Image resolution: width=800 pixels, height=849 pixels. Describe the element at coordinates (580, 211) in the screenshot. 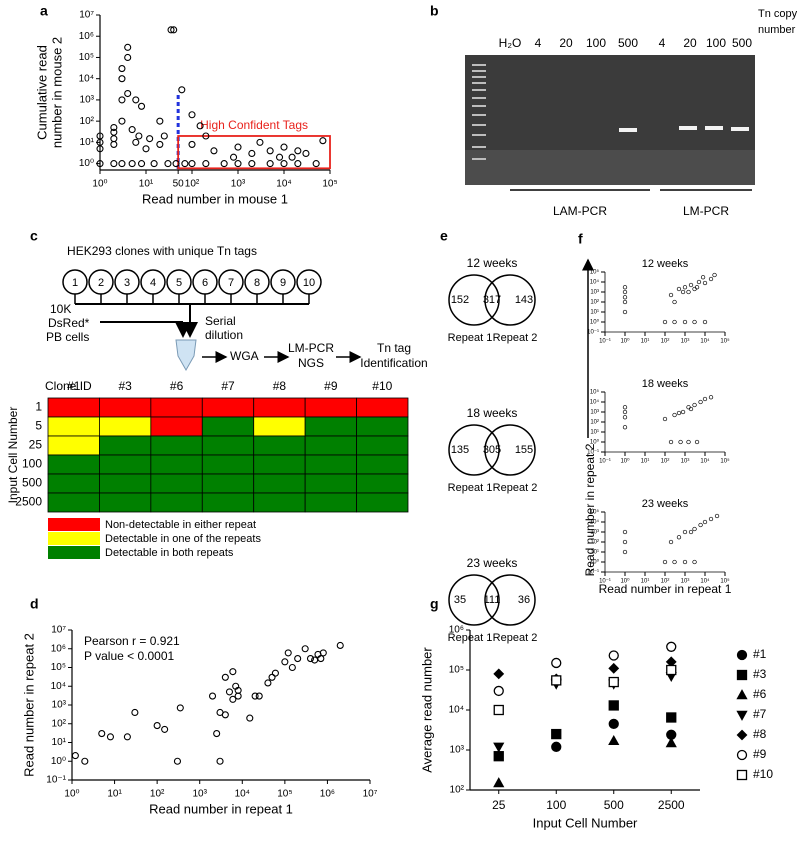

I see `group-label: LAM-PCR` at that location.